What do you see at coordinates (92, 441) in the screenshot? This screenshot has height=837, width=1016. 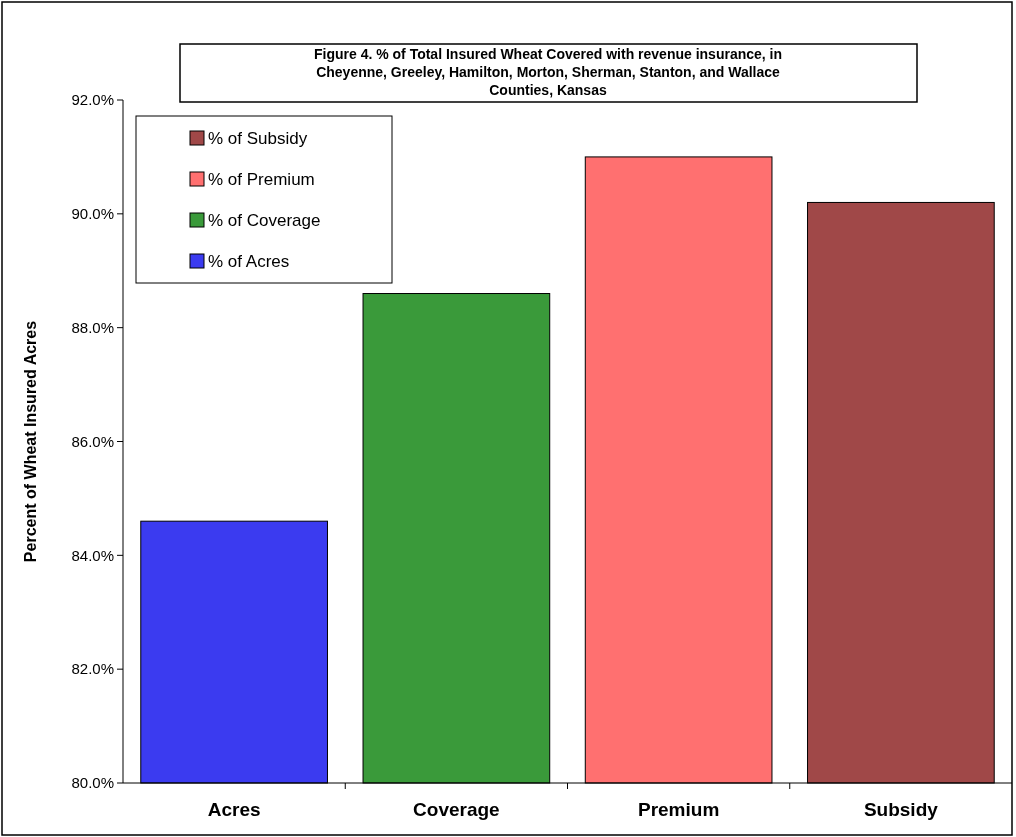 I see `y-tick-label: 86.0%` at bounding box center [92, 441].